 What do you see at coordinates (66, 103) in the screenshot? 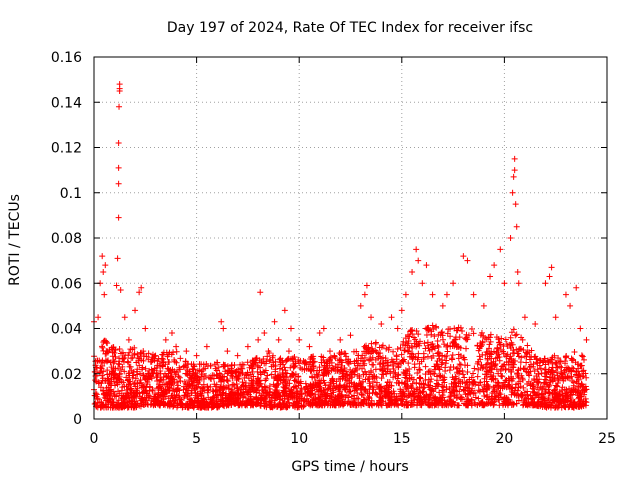
I see `y-tick-label: 0.14` at bounding box center [66, 103].